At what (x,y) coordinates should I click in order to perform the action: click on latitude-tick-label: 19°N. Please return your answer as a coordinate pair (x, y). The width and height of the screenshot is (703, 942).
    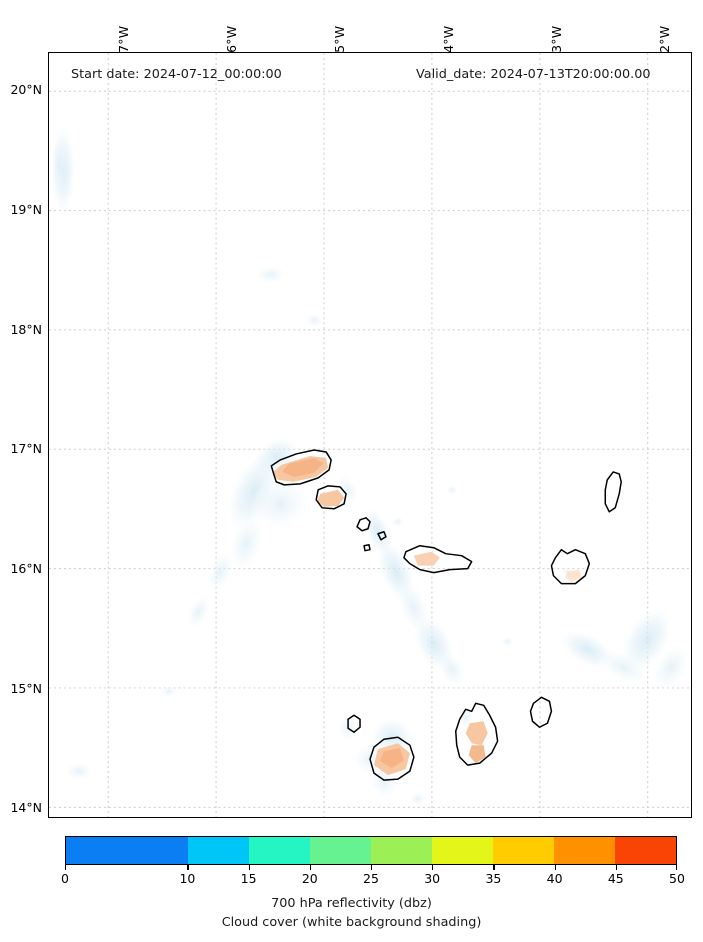
    Looking at the image, I should click on (26, 209).